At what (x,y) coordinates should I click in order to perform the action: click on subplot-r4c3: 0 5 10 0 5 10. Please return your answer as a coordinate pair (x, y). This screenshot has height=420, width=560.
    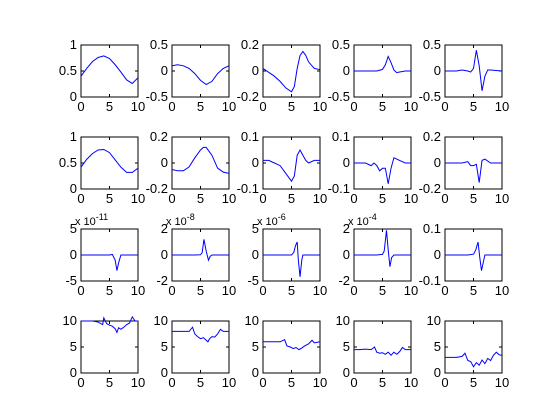
    Looking at the image, I should click on (286, 351).